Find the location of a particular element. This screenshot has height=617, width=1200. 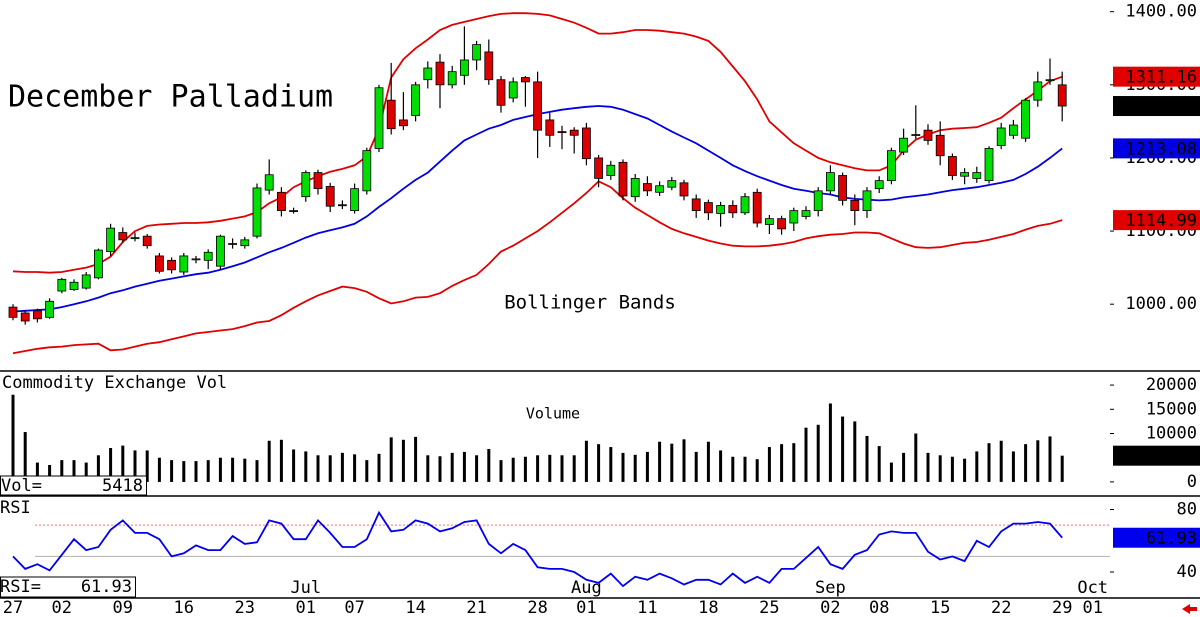

value-readout: 61.93 is located at coordinates (1171, 539).